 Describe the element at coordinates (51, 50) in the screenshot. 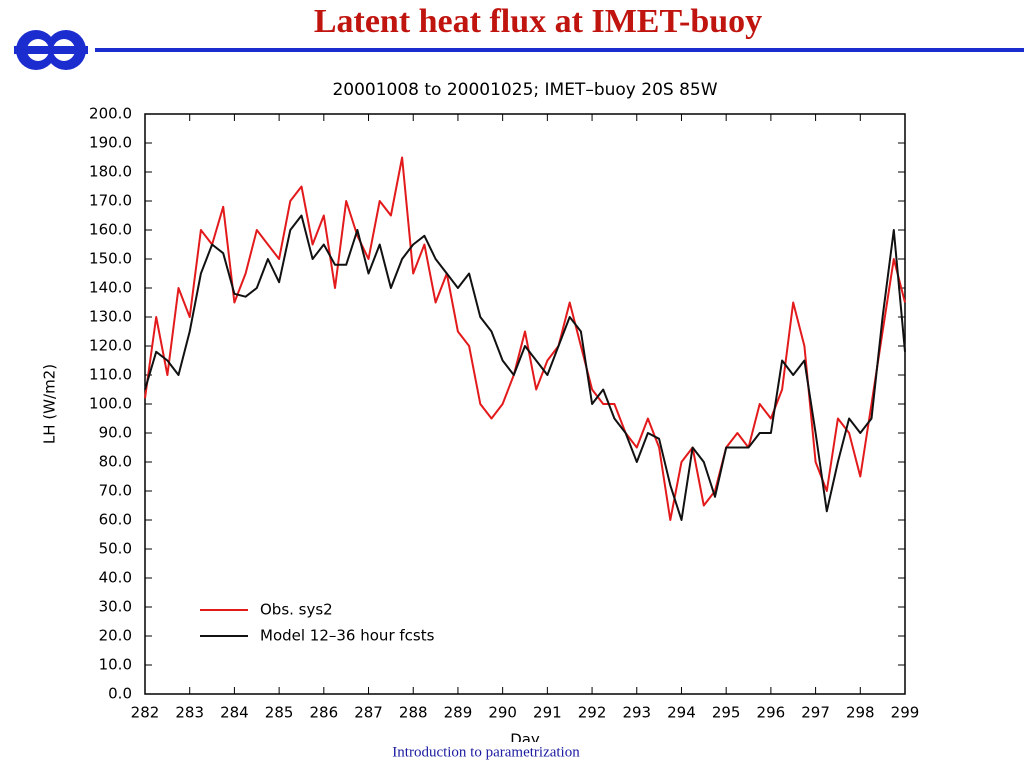

I see `logo` at that location.